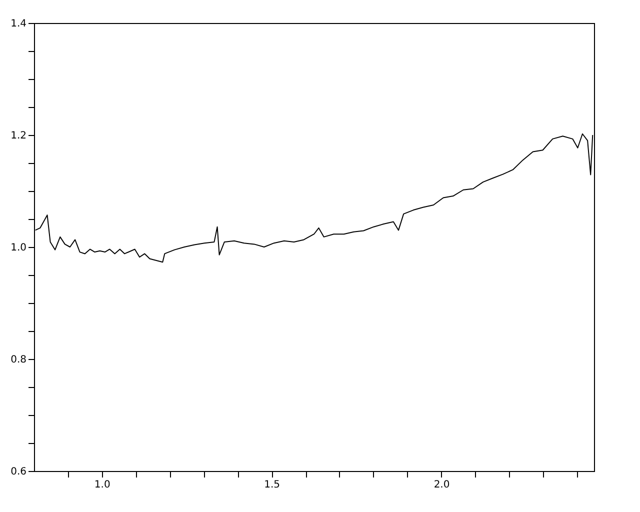 This screenshot has height=512, width=640. I want to click on y-tick-label: 1.4, so click(18, 24).